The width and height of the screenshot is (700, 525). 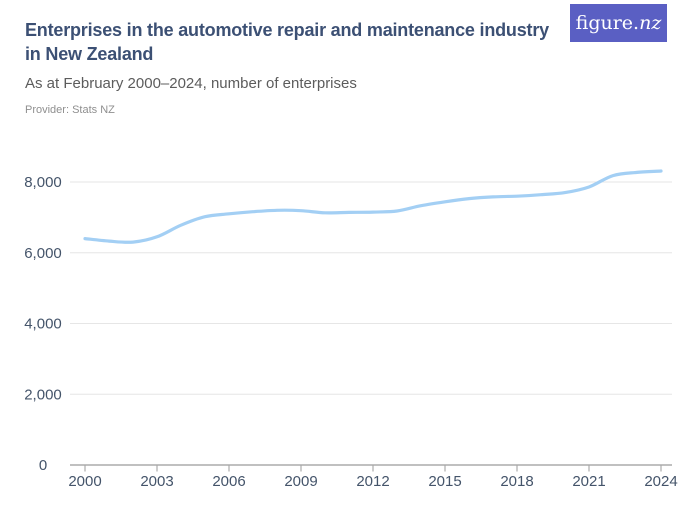 What do you see at coordinates (300, 481) in the screenshot?
I see `x-axis-tick-label: 2009` at bounding box center [300, 481].